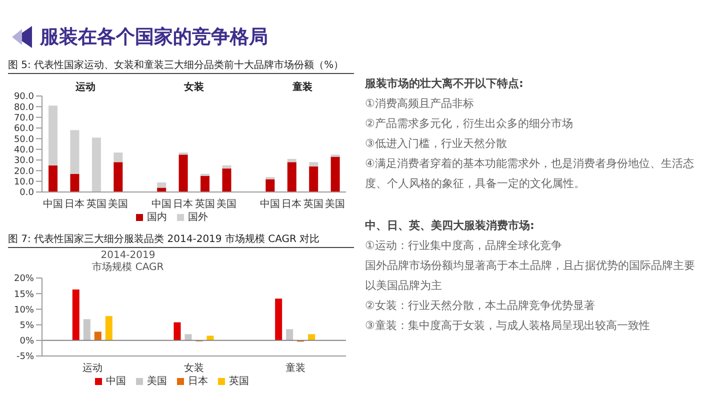  What do you see at coordinates (24, 139) in the screenshot?
I see `y-tick-label: 50.0` at bounding box center [24, 139].